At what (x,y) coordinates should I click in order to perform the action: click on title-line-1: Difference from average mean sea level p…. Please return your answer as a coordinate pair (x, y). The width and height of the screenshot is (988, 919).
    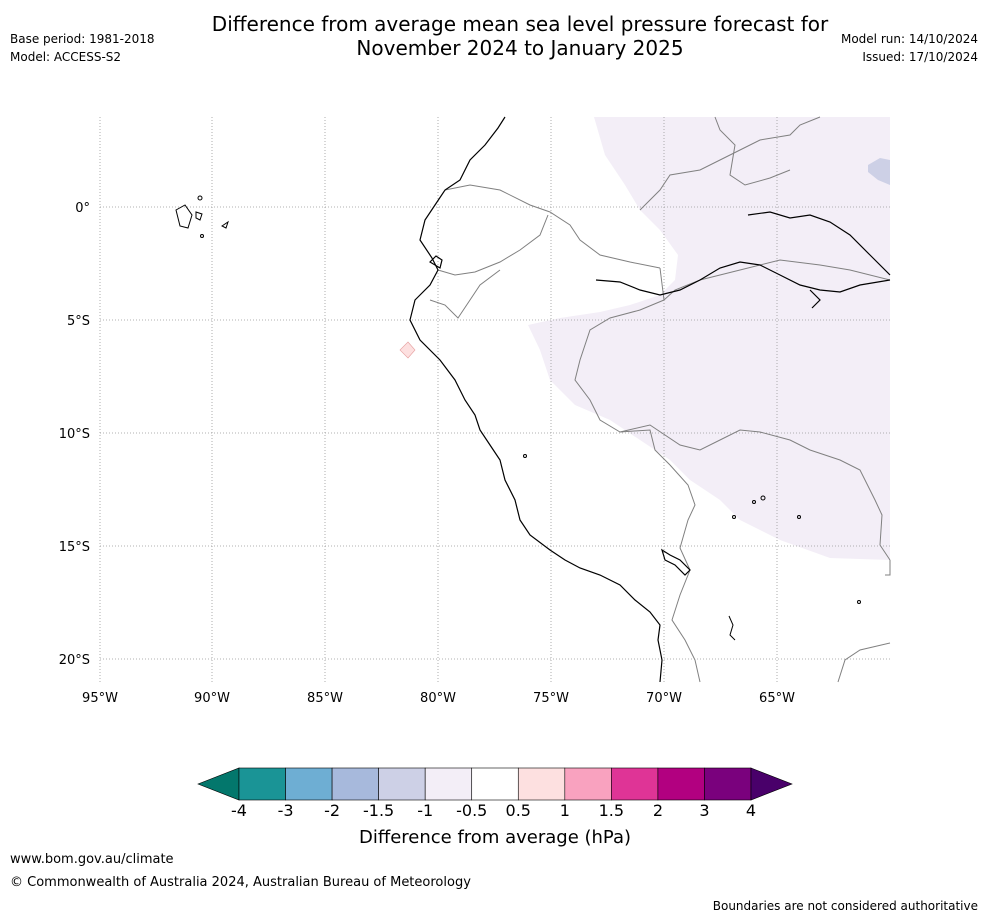
    Looking at the image, I should click on (520, 24).